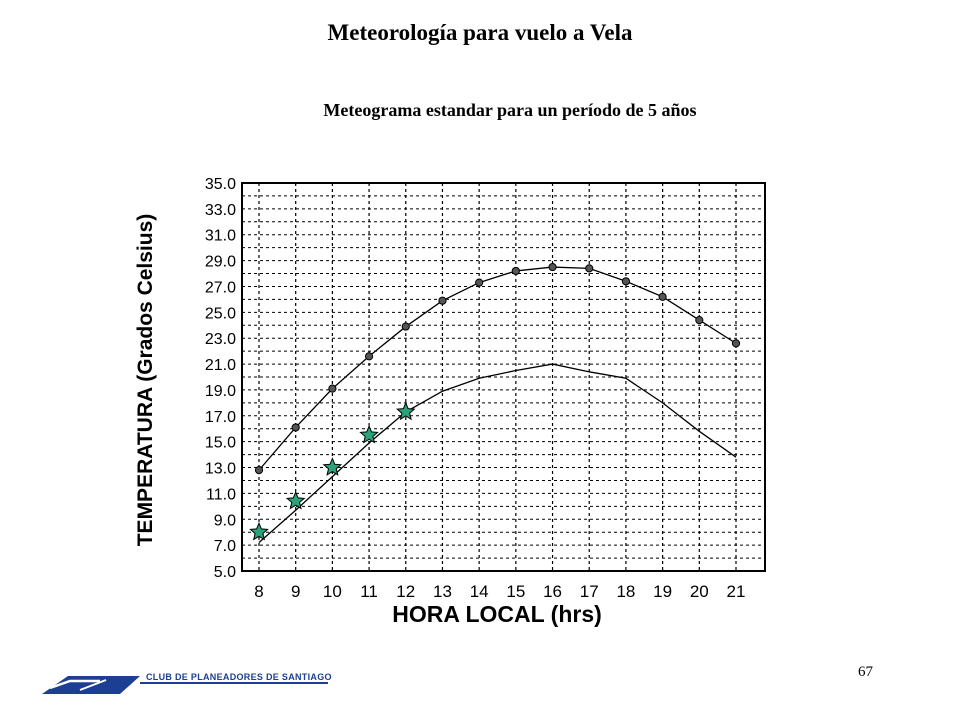  Describe the element at coordinates (220, 417) in the screenshot. I see `y-tick-label: 17.0` at that location.